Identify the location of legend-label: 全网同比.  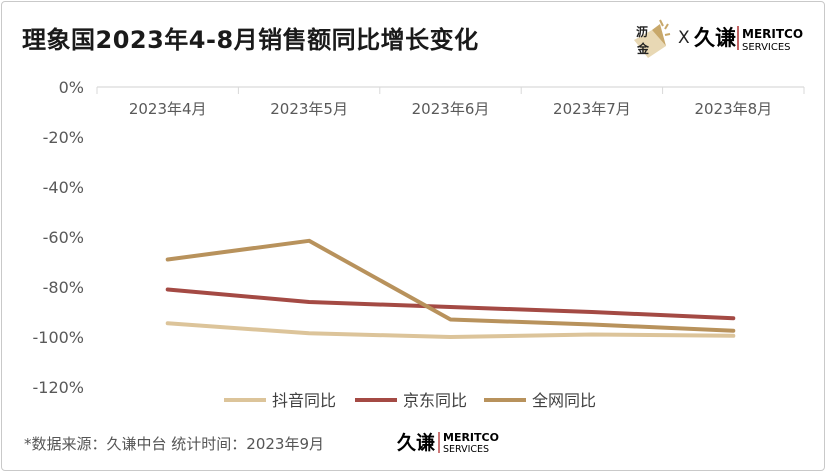
(564, 400).